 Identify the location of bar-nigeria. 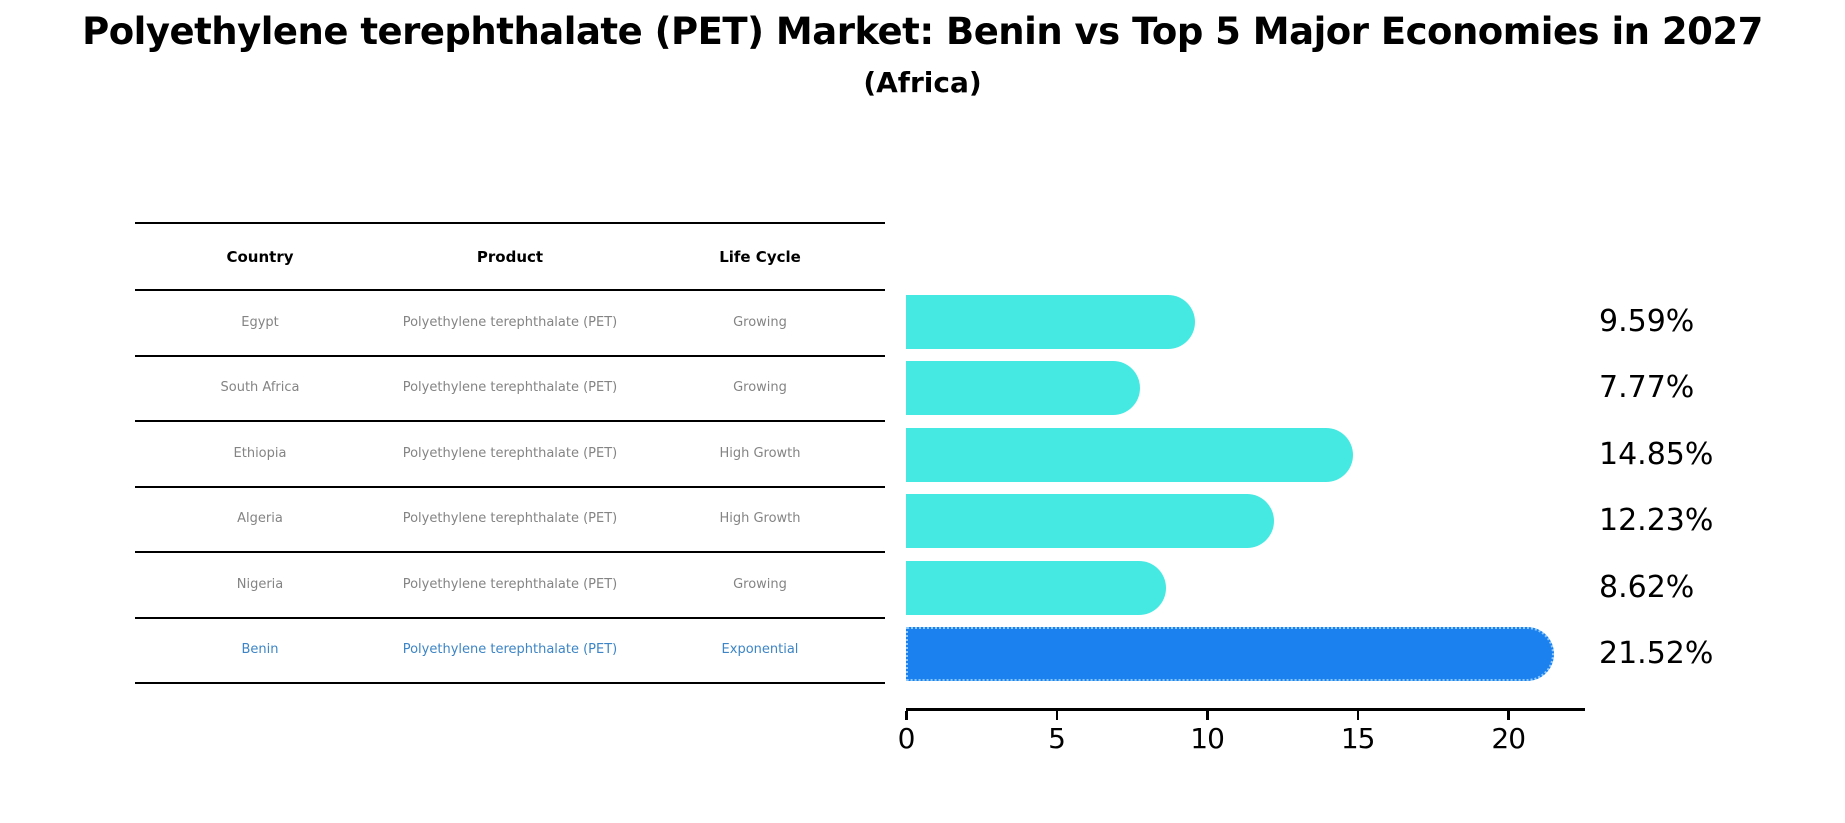
(1036, 588).